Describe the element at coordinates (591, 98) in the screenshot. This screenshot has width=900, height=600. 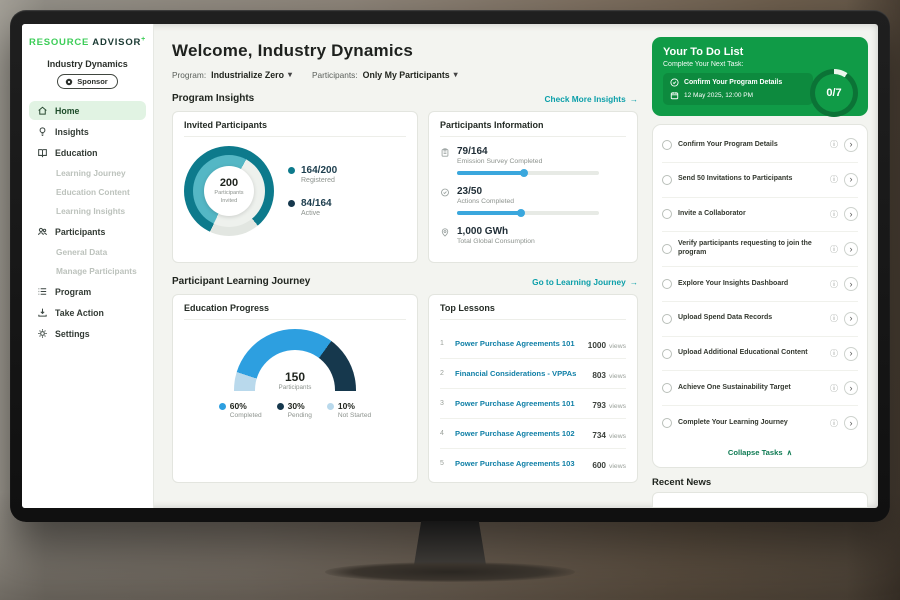
I see `check-more-insights-link: Check More Insights →` at that location.